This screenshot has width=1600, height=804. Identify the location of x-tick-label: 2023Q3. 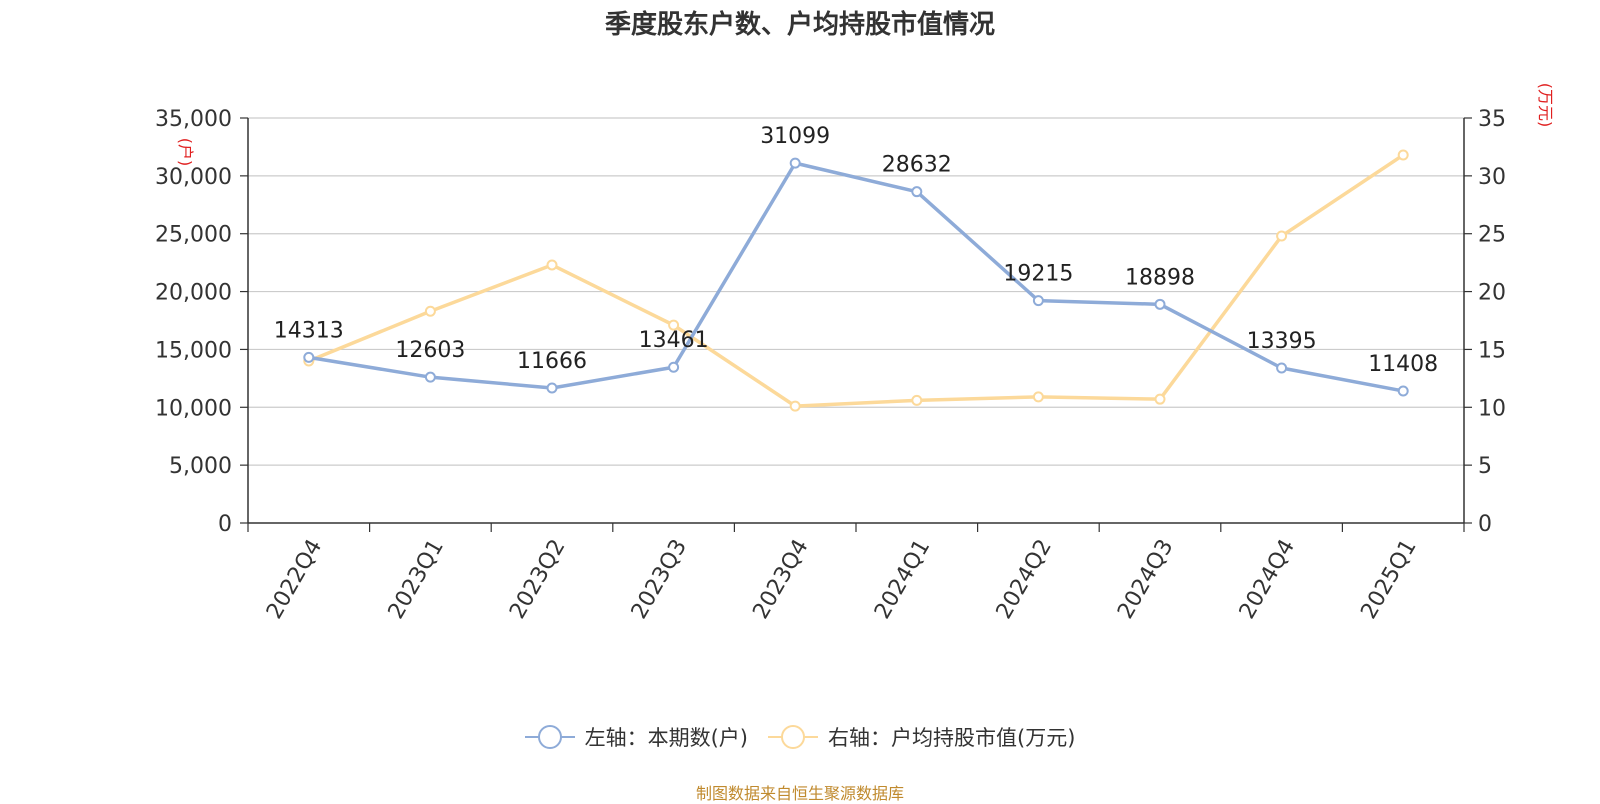
(659, 579).